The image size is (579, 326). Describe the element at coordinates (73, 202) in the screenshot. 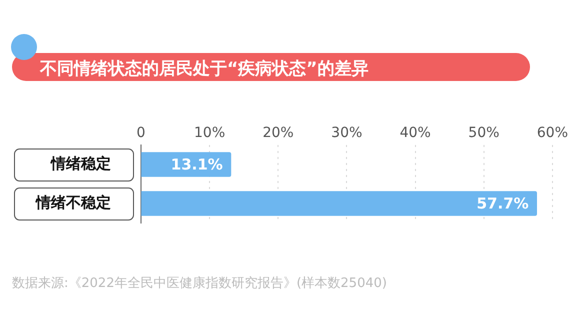

I see `y-tick-label: 情绪不稳定` at that location.